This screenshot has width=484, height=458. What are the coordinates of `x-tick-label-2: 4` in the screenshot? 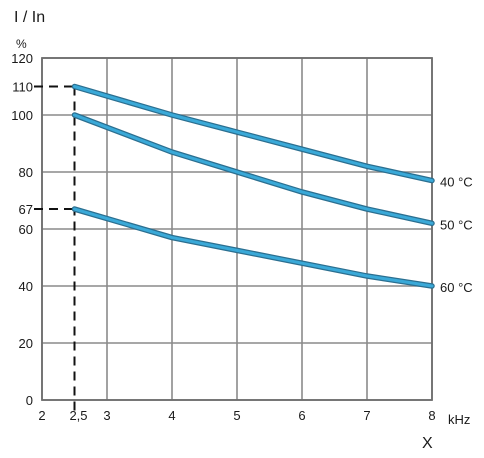 It's located at (171, 415).